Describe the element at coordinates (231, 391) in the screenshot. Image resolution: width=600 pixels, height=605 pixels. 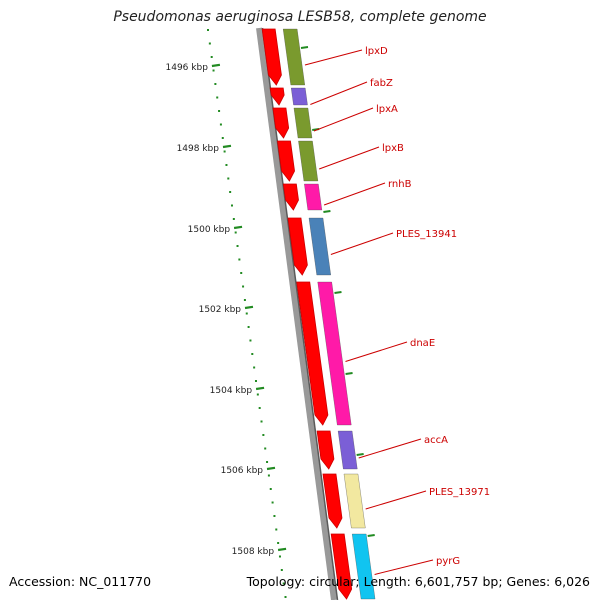
I see `kbp-tick-label: 1504 kbp` at that location.